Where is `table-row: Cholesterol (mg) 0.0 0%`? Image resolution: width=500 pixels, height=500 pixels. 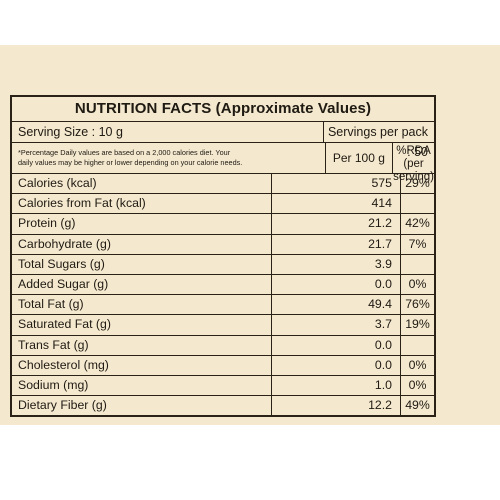 table-row: Cholesterol (mg) 0.0 0% is located at coordinates (223, 365).